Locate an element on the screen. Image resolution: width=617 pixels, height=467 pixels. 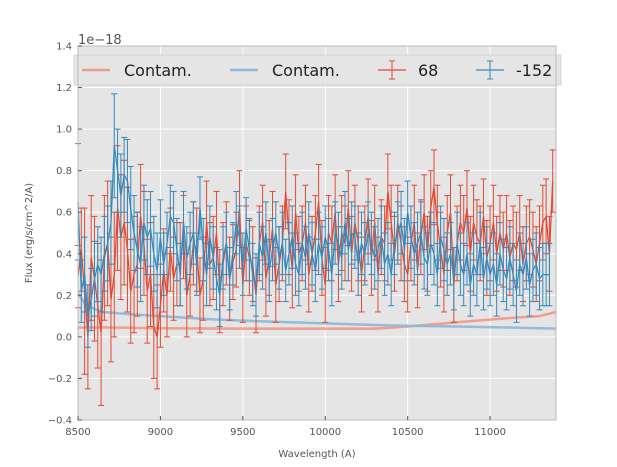
y-tick-label: 0.4 is located at coordinates (64, 254).